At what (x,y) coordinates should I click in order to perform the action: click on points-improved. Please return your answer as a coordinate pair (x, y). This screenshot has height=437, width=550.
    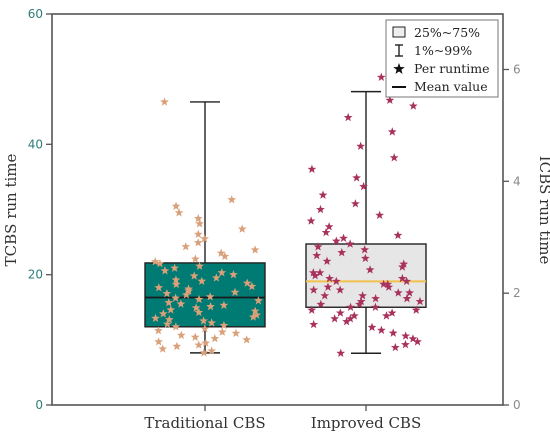
    Looking at the image, I should click on (365, 214).